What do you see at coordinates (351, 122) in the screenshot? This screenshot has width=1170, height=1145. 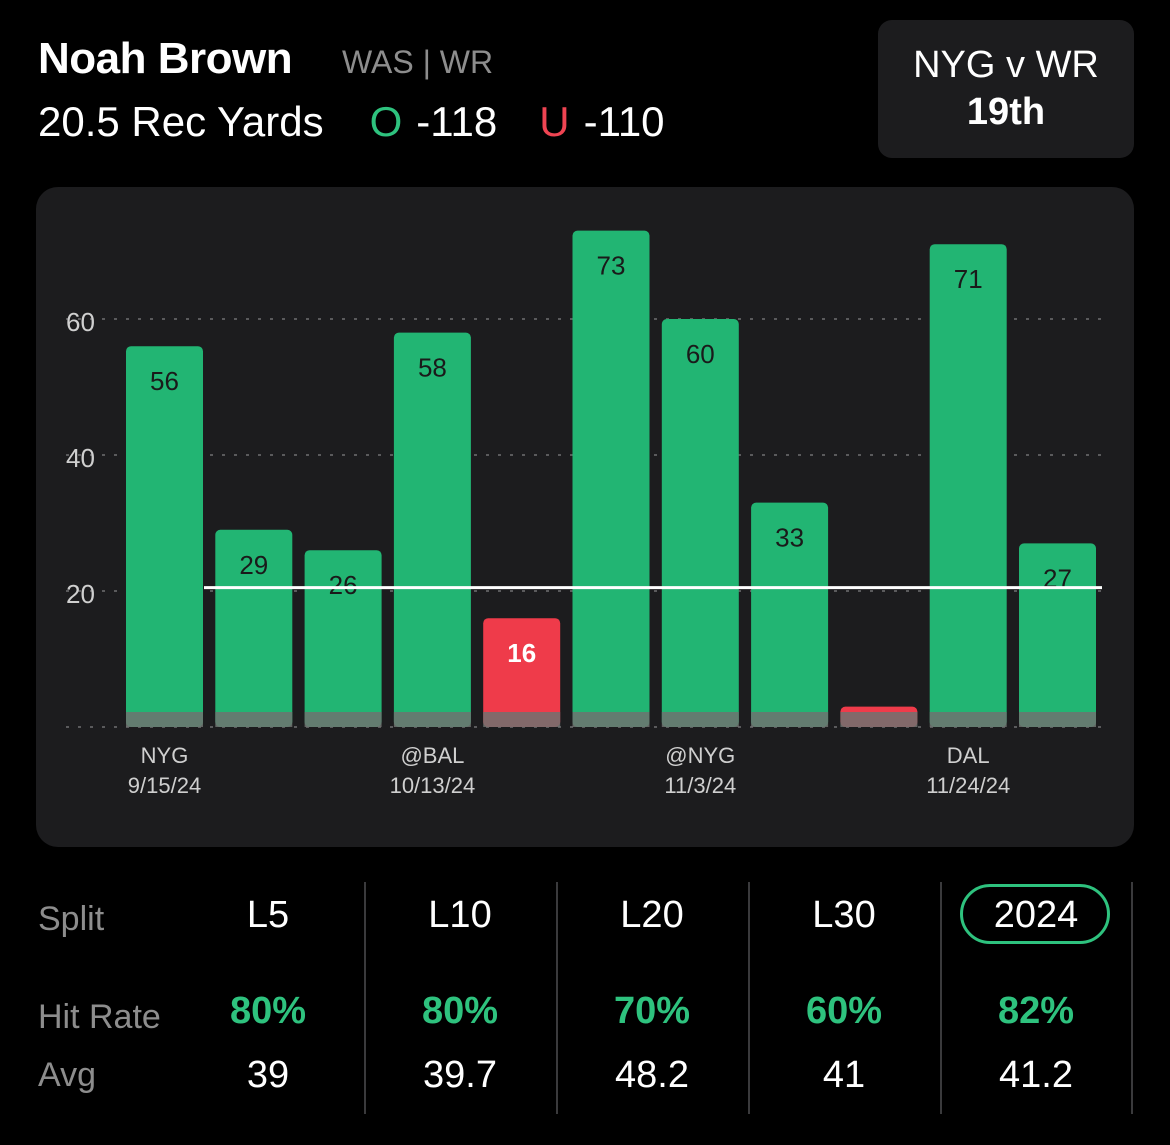 I see `prop-line: 20.5 Rec Yards O -118 U -110` at bounding box center [351, 122].